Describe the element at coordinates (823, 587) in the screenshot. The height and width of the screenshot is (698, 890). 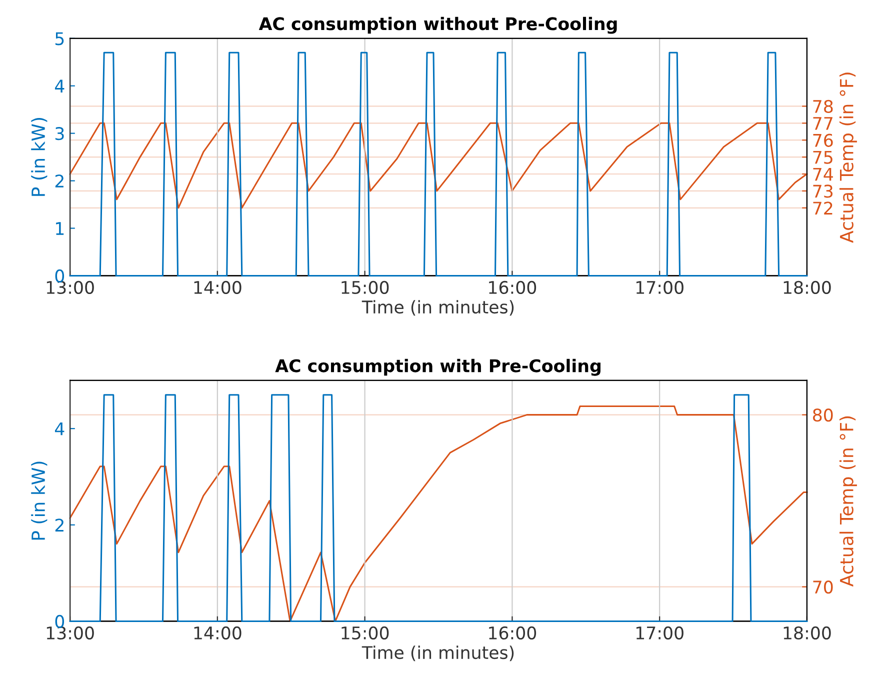
I see `y2-tick-label: 70` at that location.